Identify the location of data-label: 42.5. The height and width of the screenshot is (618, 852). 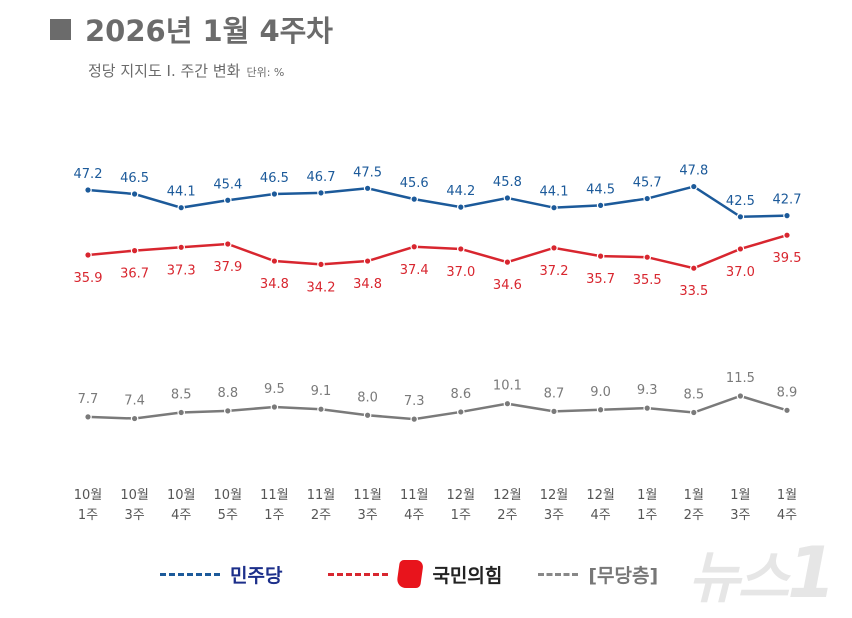
(740, 201).